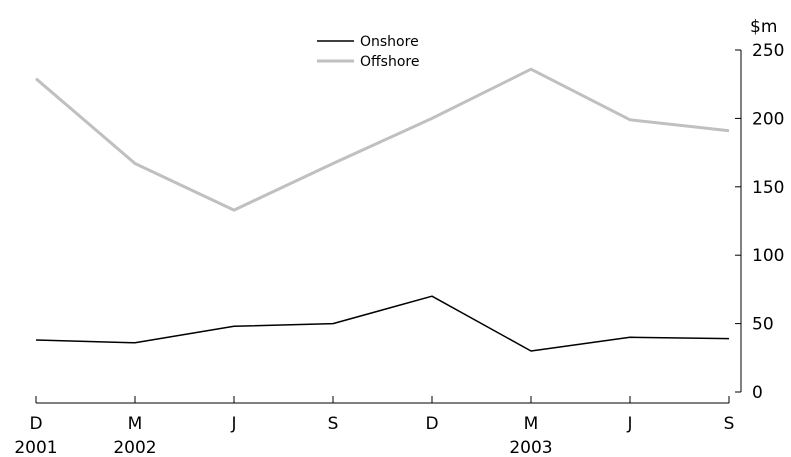  What do you see at coordinates (389, 42) in the screenshot?
I see `legend-label-onshore: Onshore` at bounding box center [389, 42].